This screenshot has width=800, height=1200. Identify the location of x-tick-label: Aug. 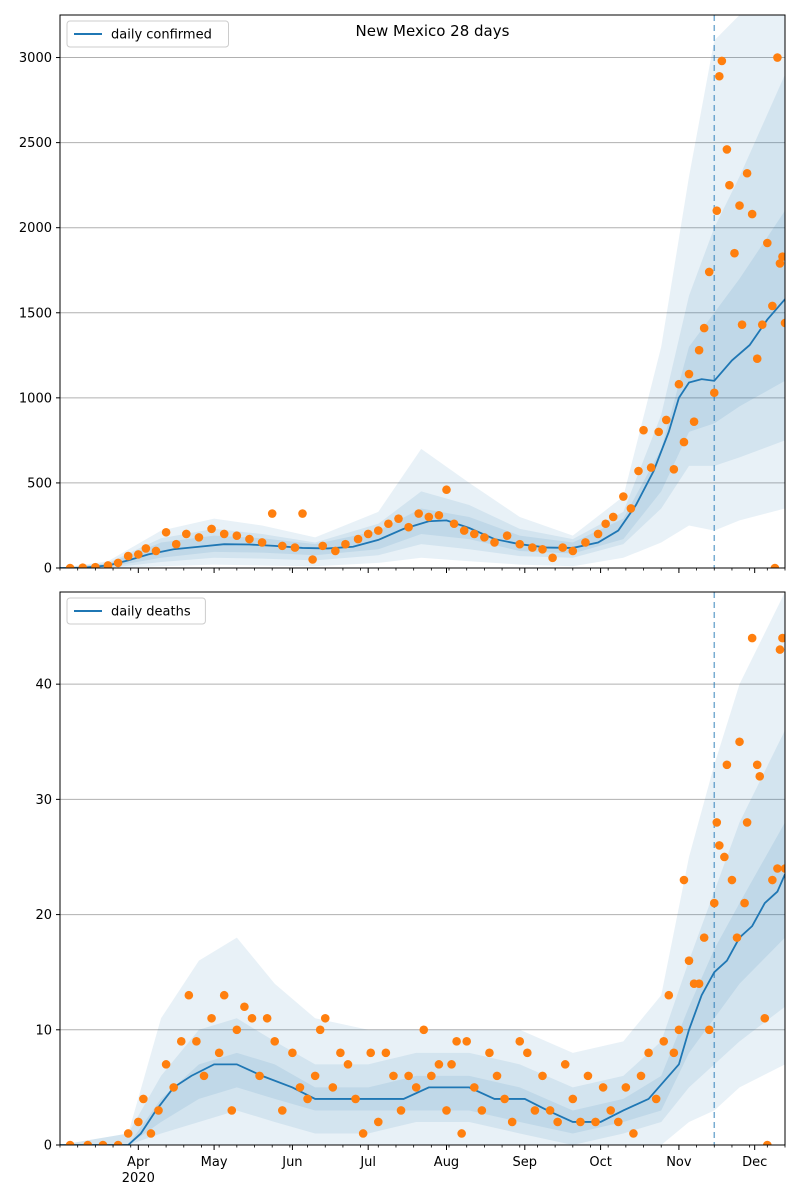
(446, 1162).